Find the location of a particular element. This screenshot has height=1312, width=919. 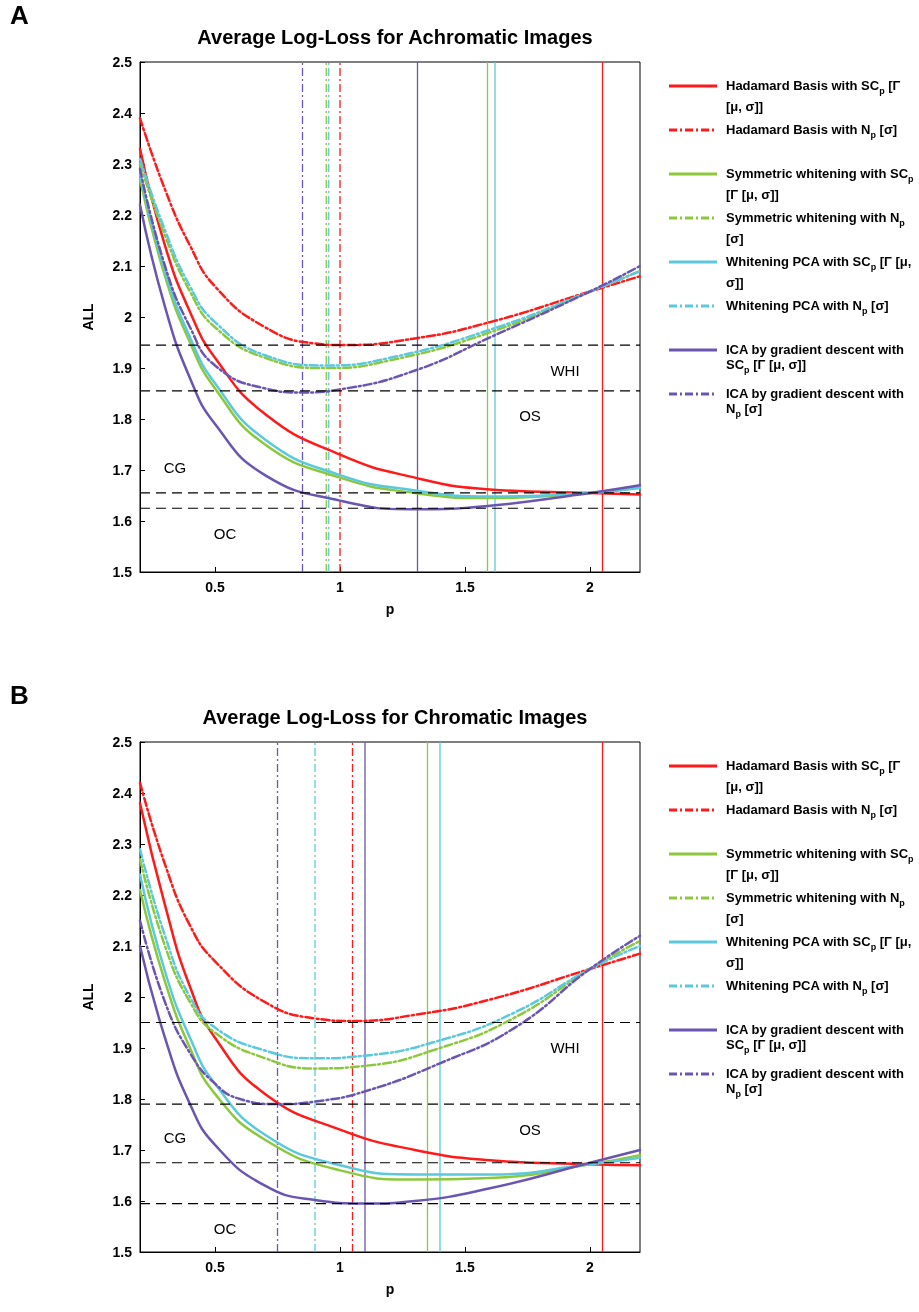

text: B is located at coordinates (19, 695).